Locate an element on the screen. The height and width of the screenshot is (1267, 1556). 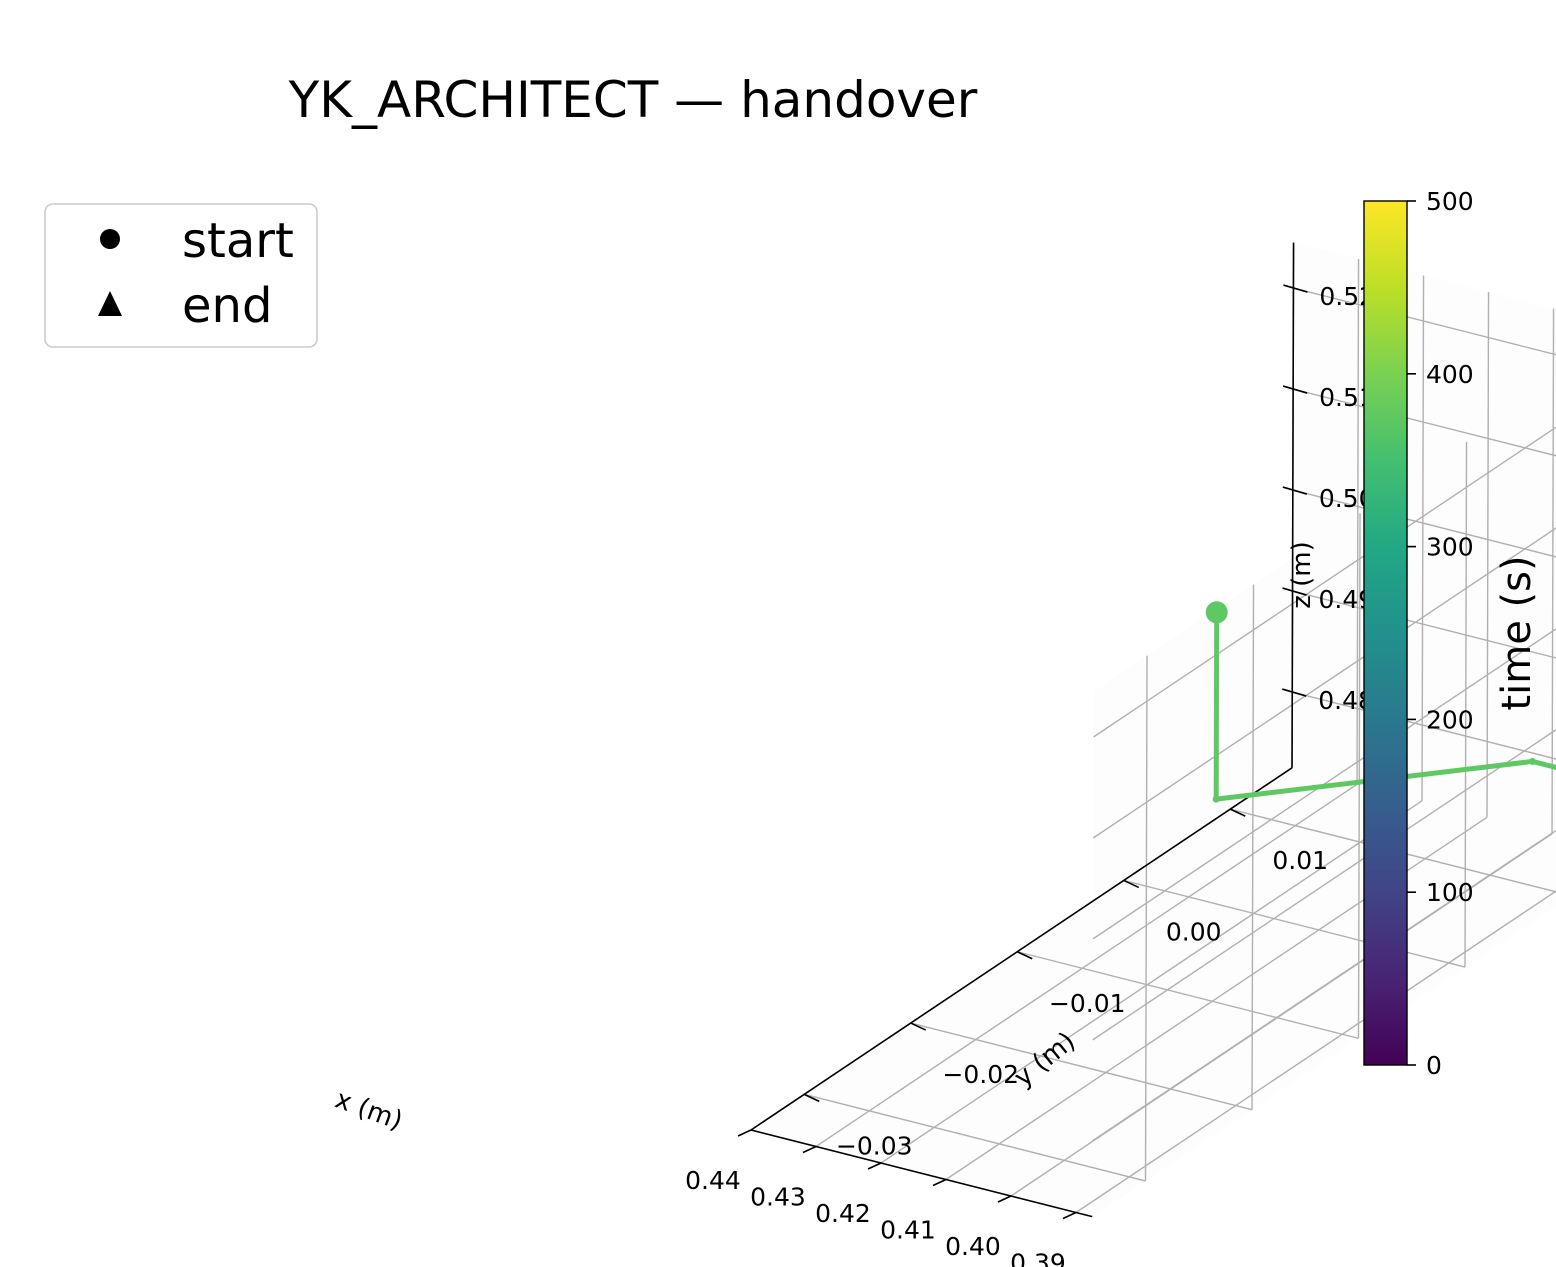
legend-end-label: end is located at coordinates (227, 306).